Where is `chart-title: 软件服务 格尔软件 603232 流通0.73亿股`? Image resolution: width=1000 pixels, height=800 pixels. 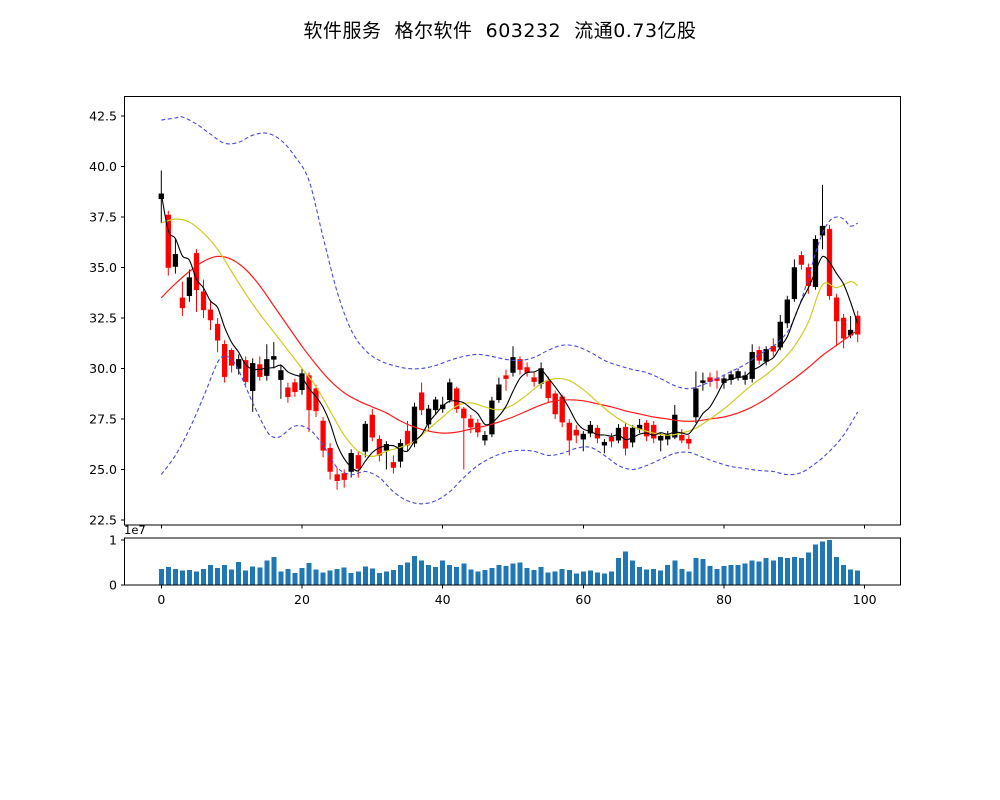 chart-title: 软件服务 格尔软件 603232 流通0.73亿股 is located at coordinates (500, 31).